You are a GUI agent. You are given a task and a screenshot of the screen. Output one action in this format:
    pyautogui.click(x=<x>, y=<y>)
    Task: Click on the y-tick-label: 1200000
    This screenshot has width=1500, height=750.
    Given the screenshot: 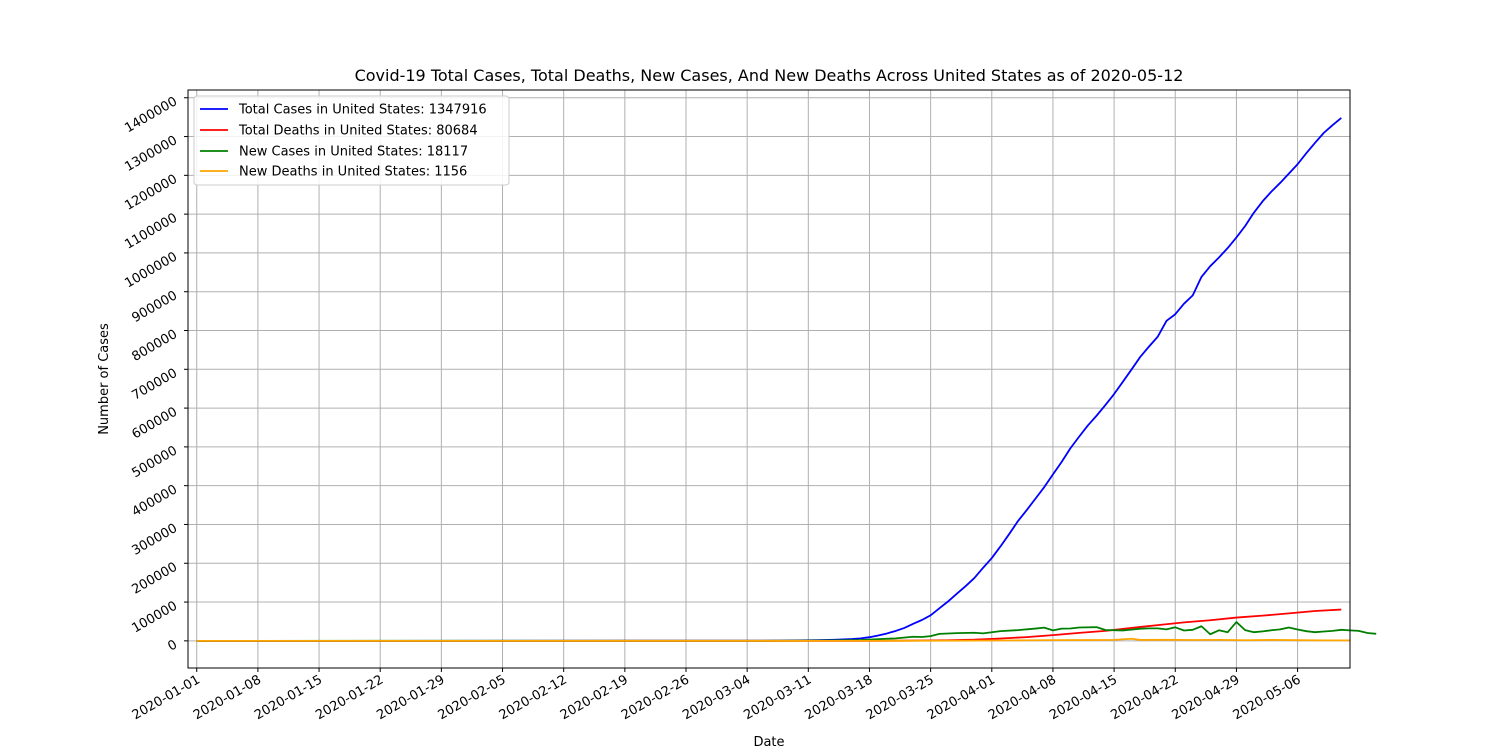 What is the action you would take?
    pyautogui.click(x=151, y=193)
    